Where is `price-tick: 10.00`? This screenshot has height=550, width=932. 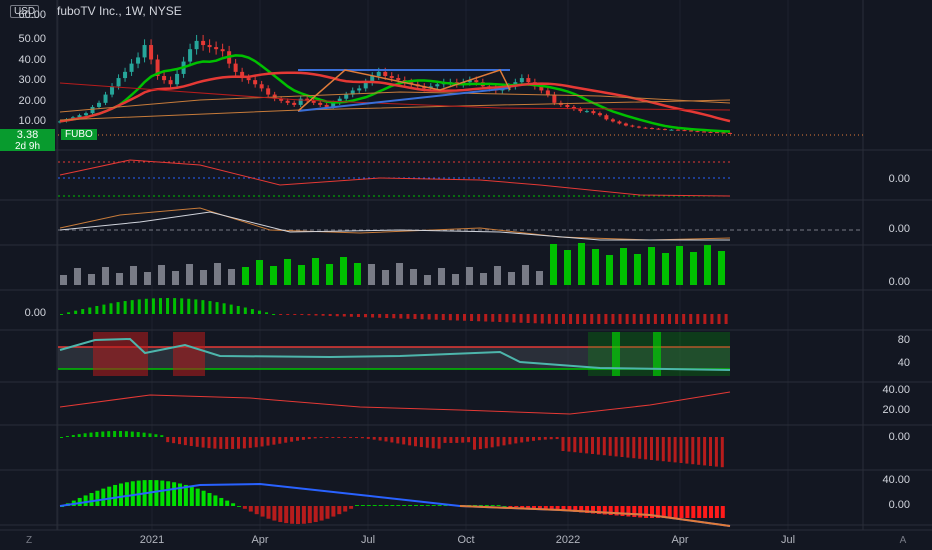 price-tick: 10.00 is located at coordinates (23, 121).